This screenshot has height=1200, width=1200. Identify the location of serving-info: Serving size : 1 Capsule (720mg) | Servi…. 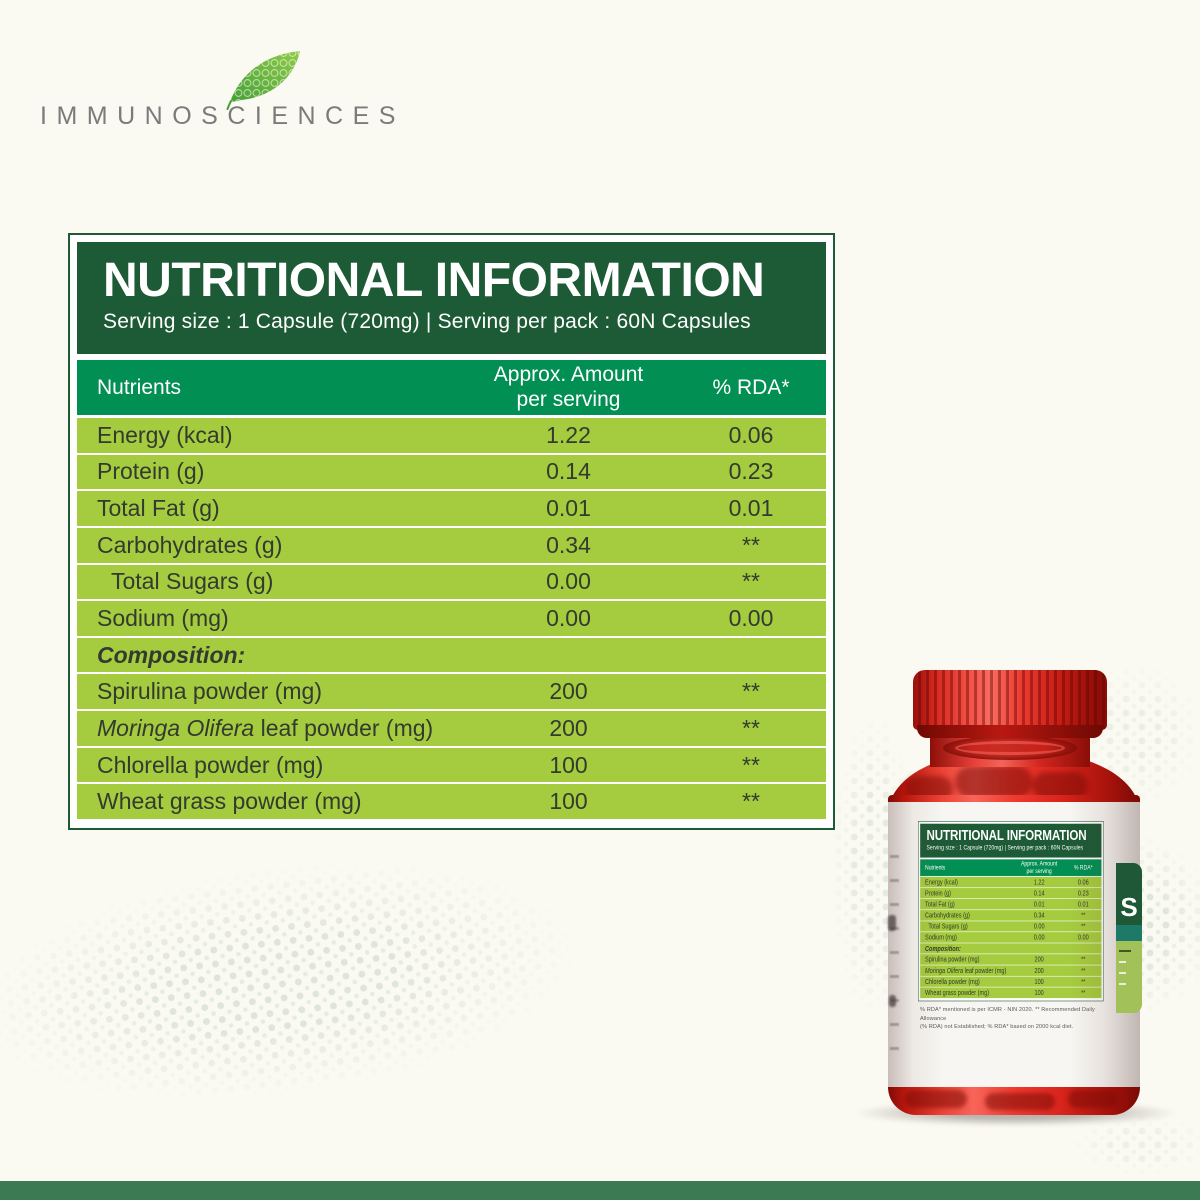
(427, 321).